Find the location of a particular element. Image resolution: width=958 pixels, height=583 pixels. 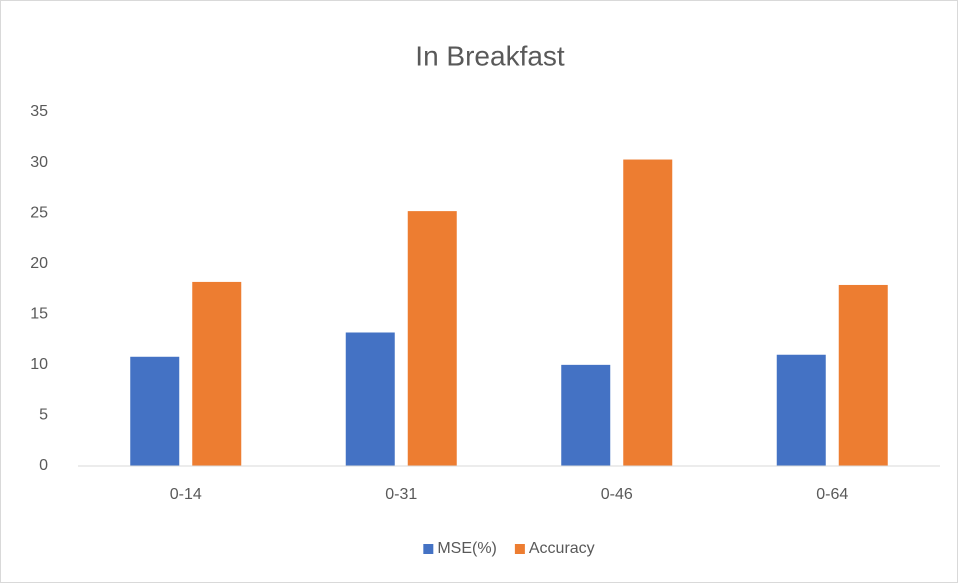

chart-title: In Breakfast is located at coordinates (490, 55).